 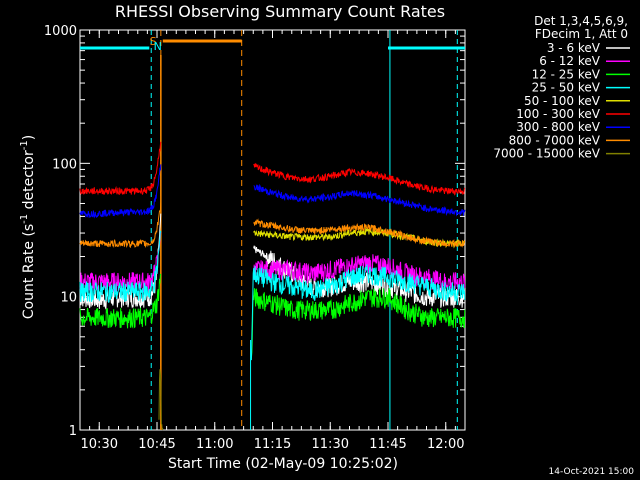 I want to click on x-axis-label: Start Time (02-May-09 10:25:02), so click(x=283, y=464).